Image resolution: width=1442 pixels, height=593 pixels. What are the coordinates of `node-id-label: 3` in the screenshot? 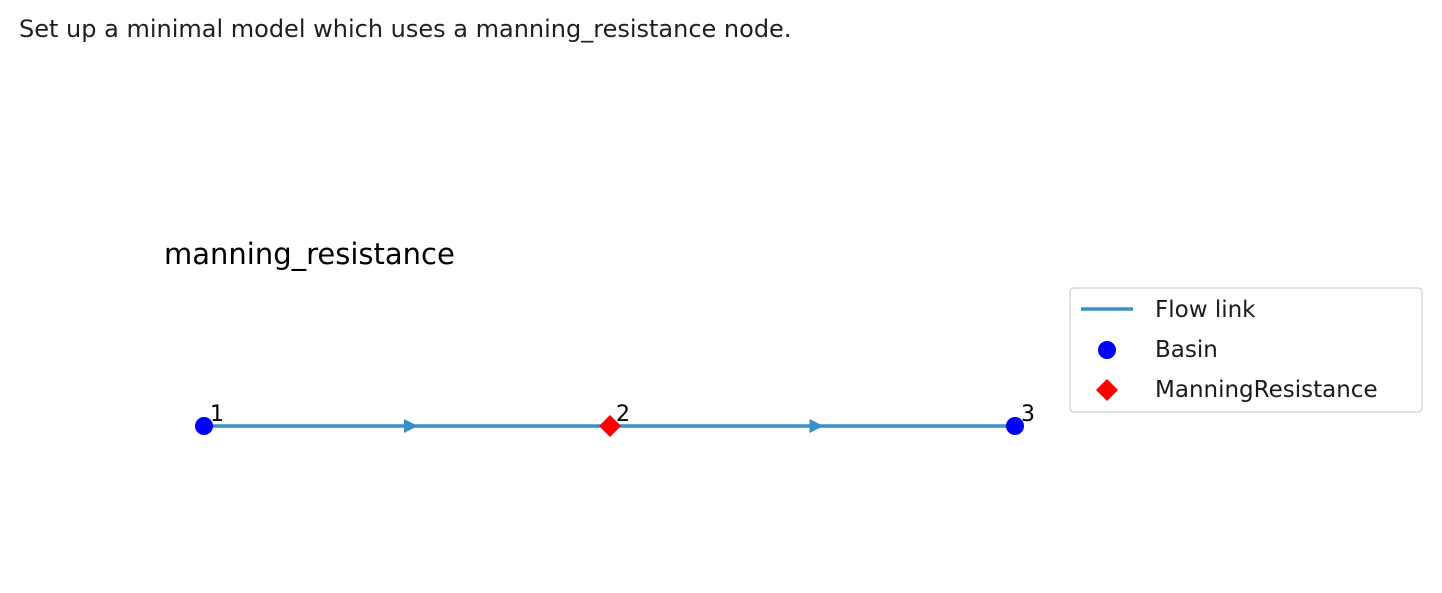 It's located at (1028, 414).